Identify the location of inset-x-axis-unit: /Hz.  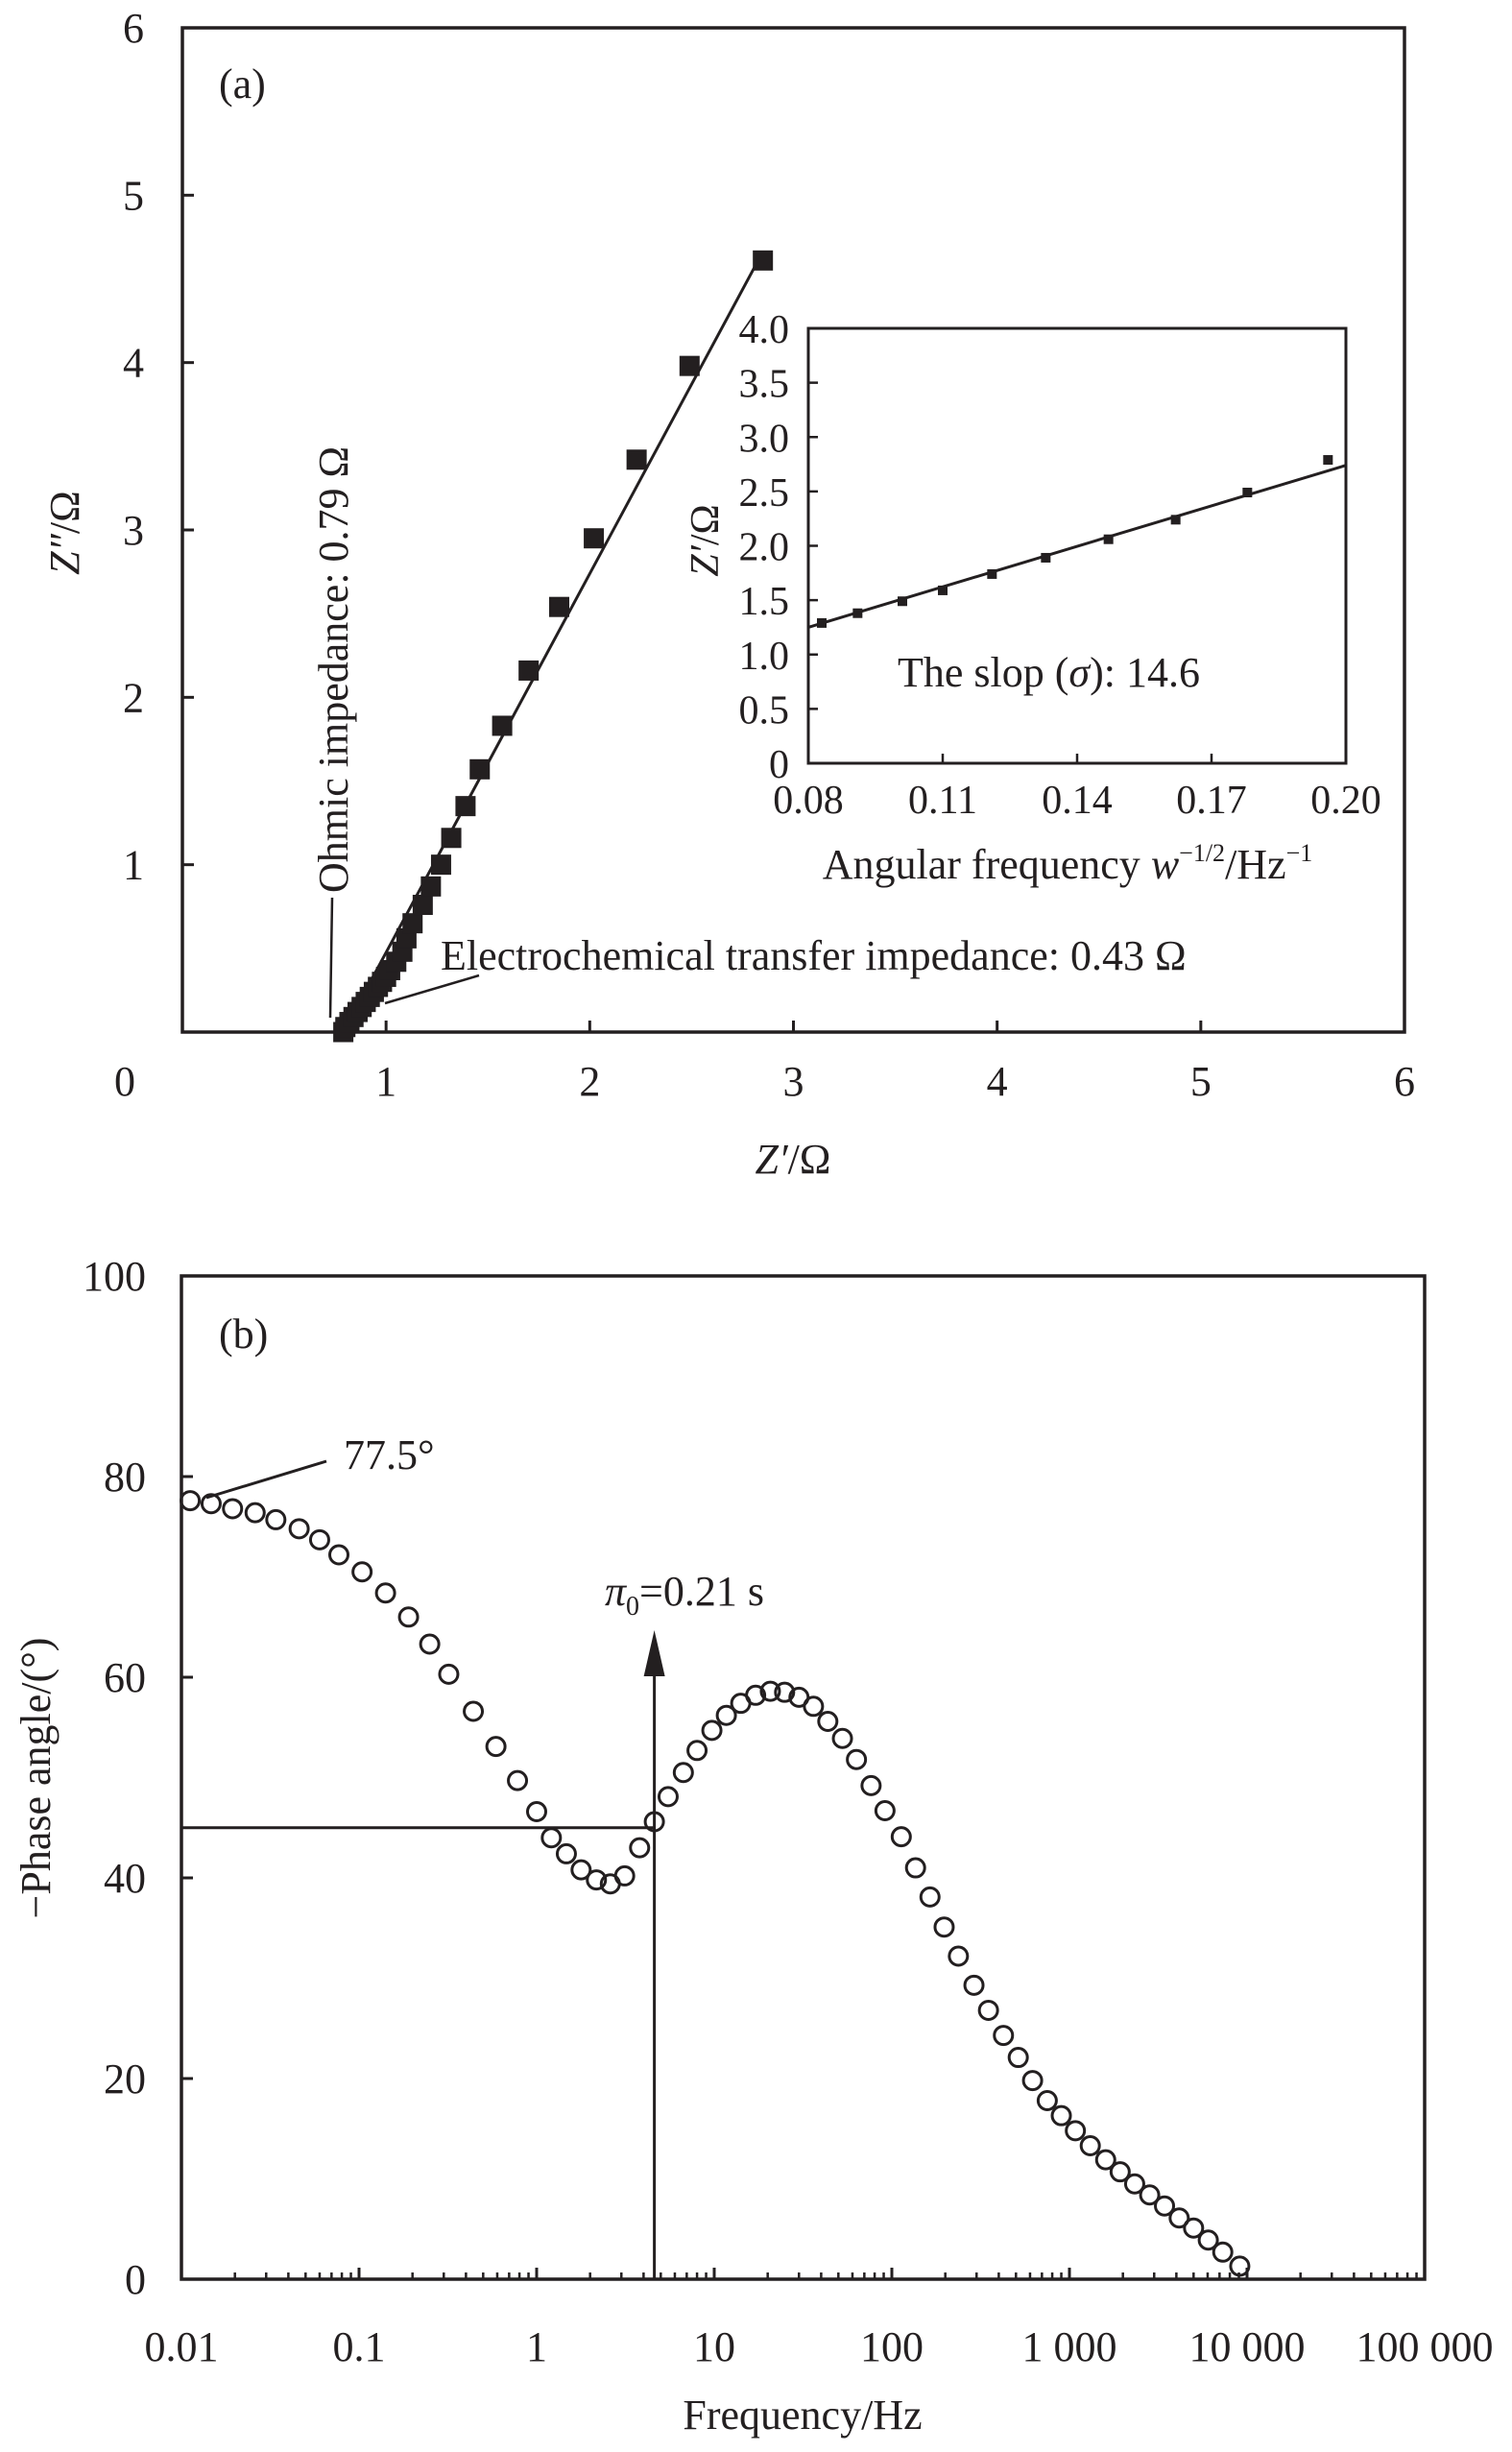
(1255, 864).